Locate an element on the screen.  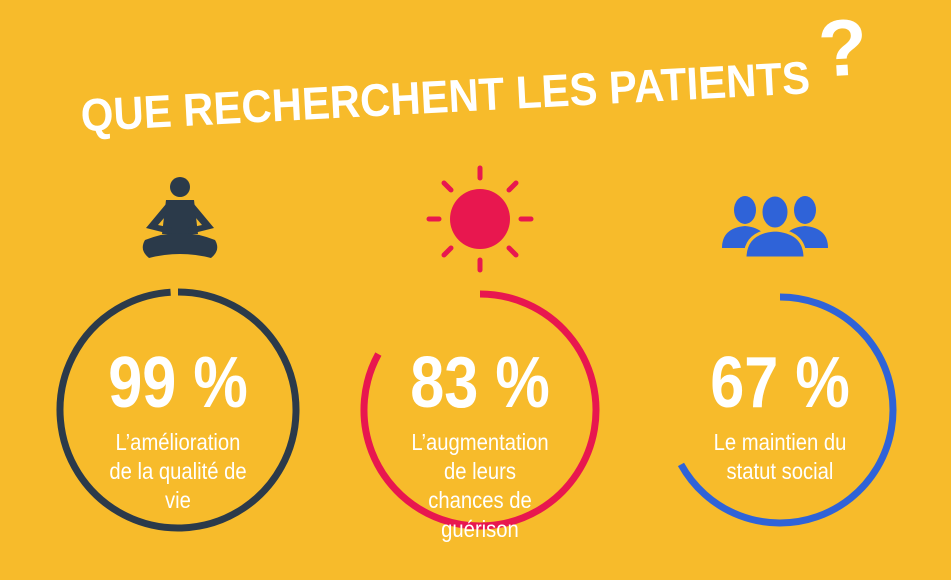
title-mark: ? is located at coordinates (842, 47).